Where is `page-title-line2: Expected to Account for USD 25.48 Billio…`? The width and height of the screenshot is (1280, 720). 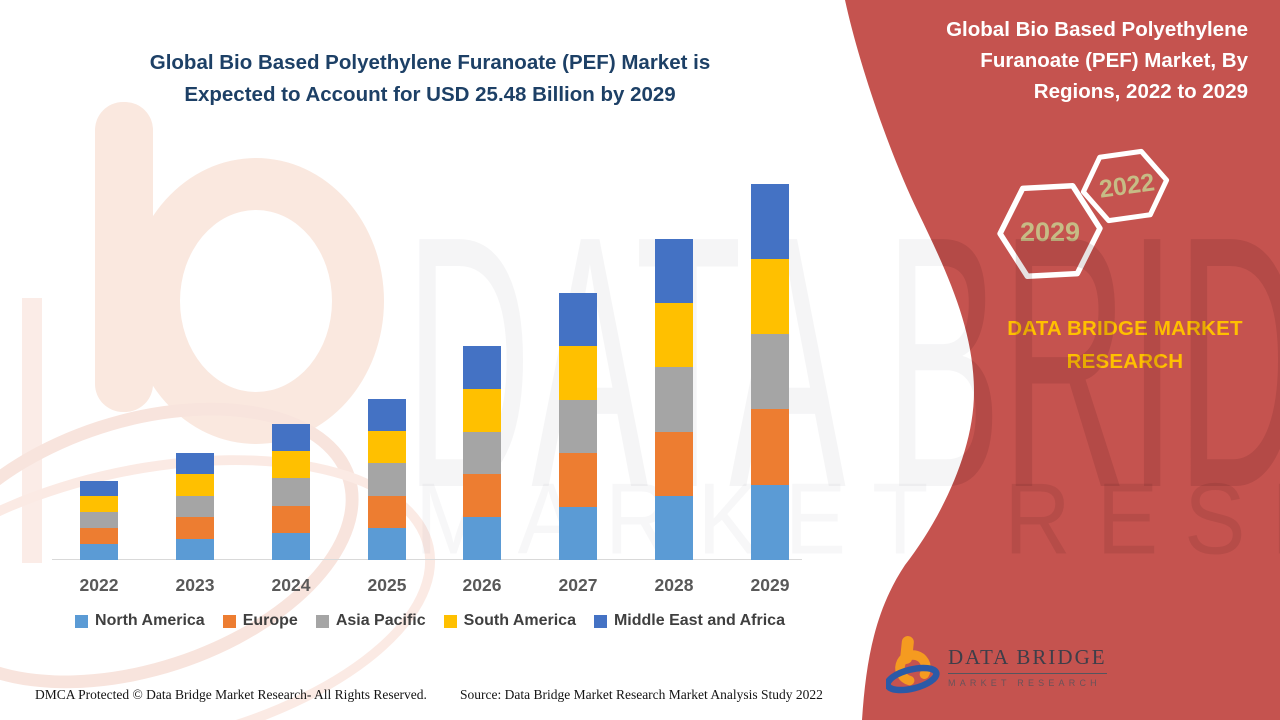 page-title-line2: Expected to Account for USD 25.48 Billio… is located at coordinates (430, 94).